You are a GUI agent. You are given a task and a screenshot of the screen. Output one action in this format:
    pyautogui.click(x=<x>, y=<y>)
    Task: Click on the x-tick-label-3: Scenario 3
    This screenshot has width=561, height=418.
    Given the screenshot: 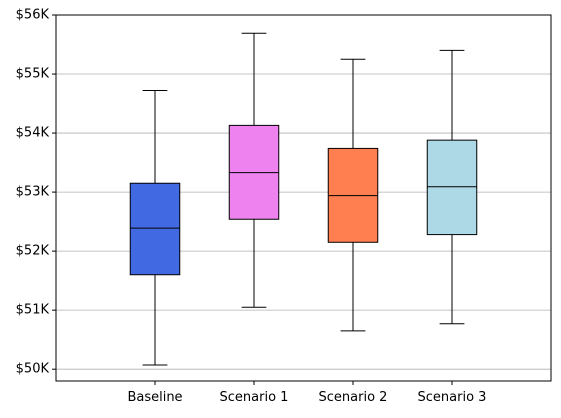 What is the action you would take?
    pyautogui.click(x=452, y=397)
    